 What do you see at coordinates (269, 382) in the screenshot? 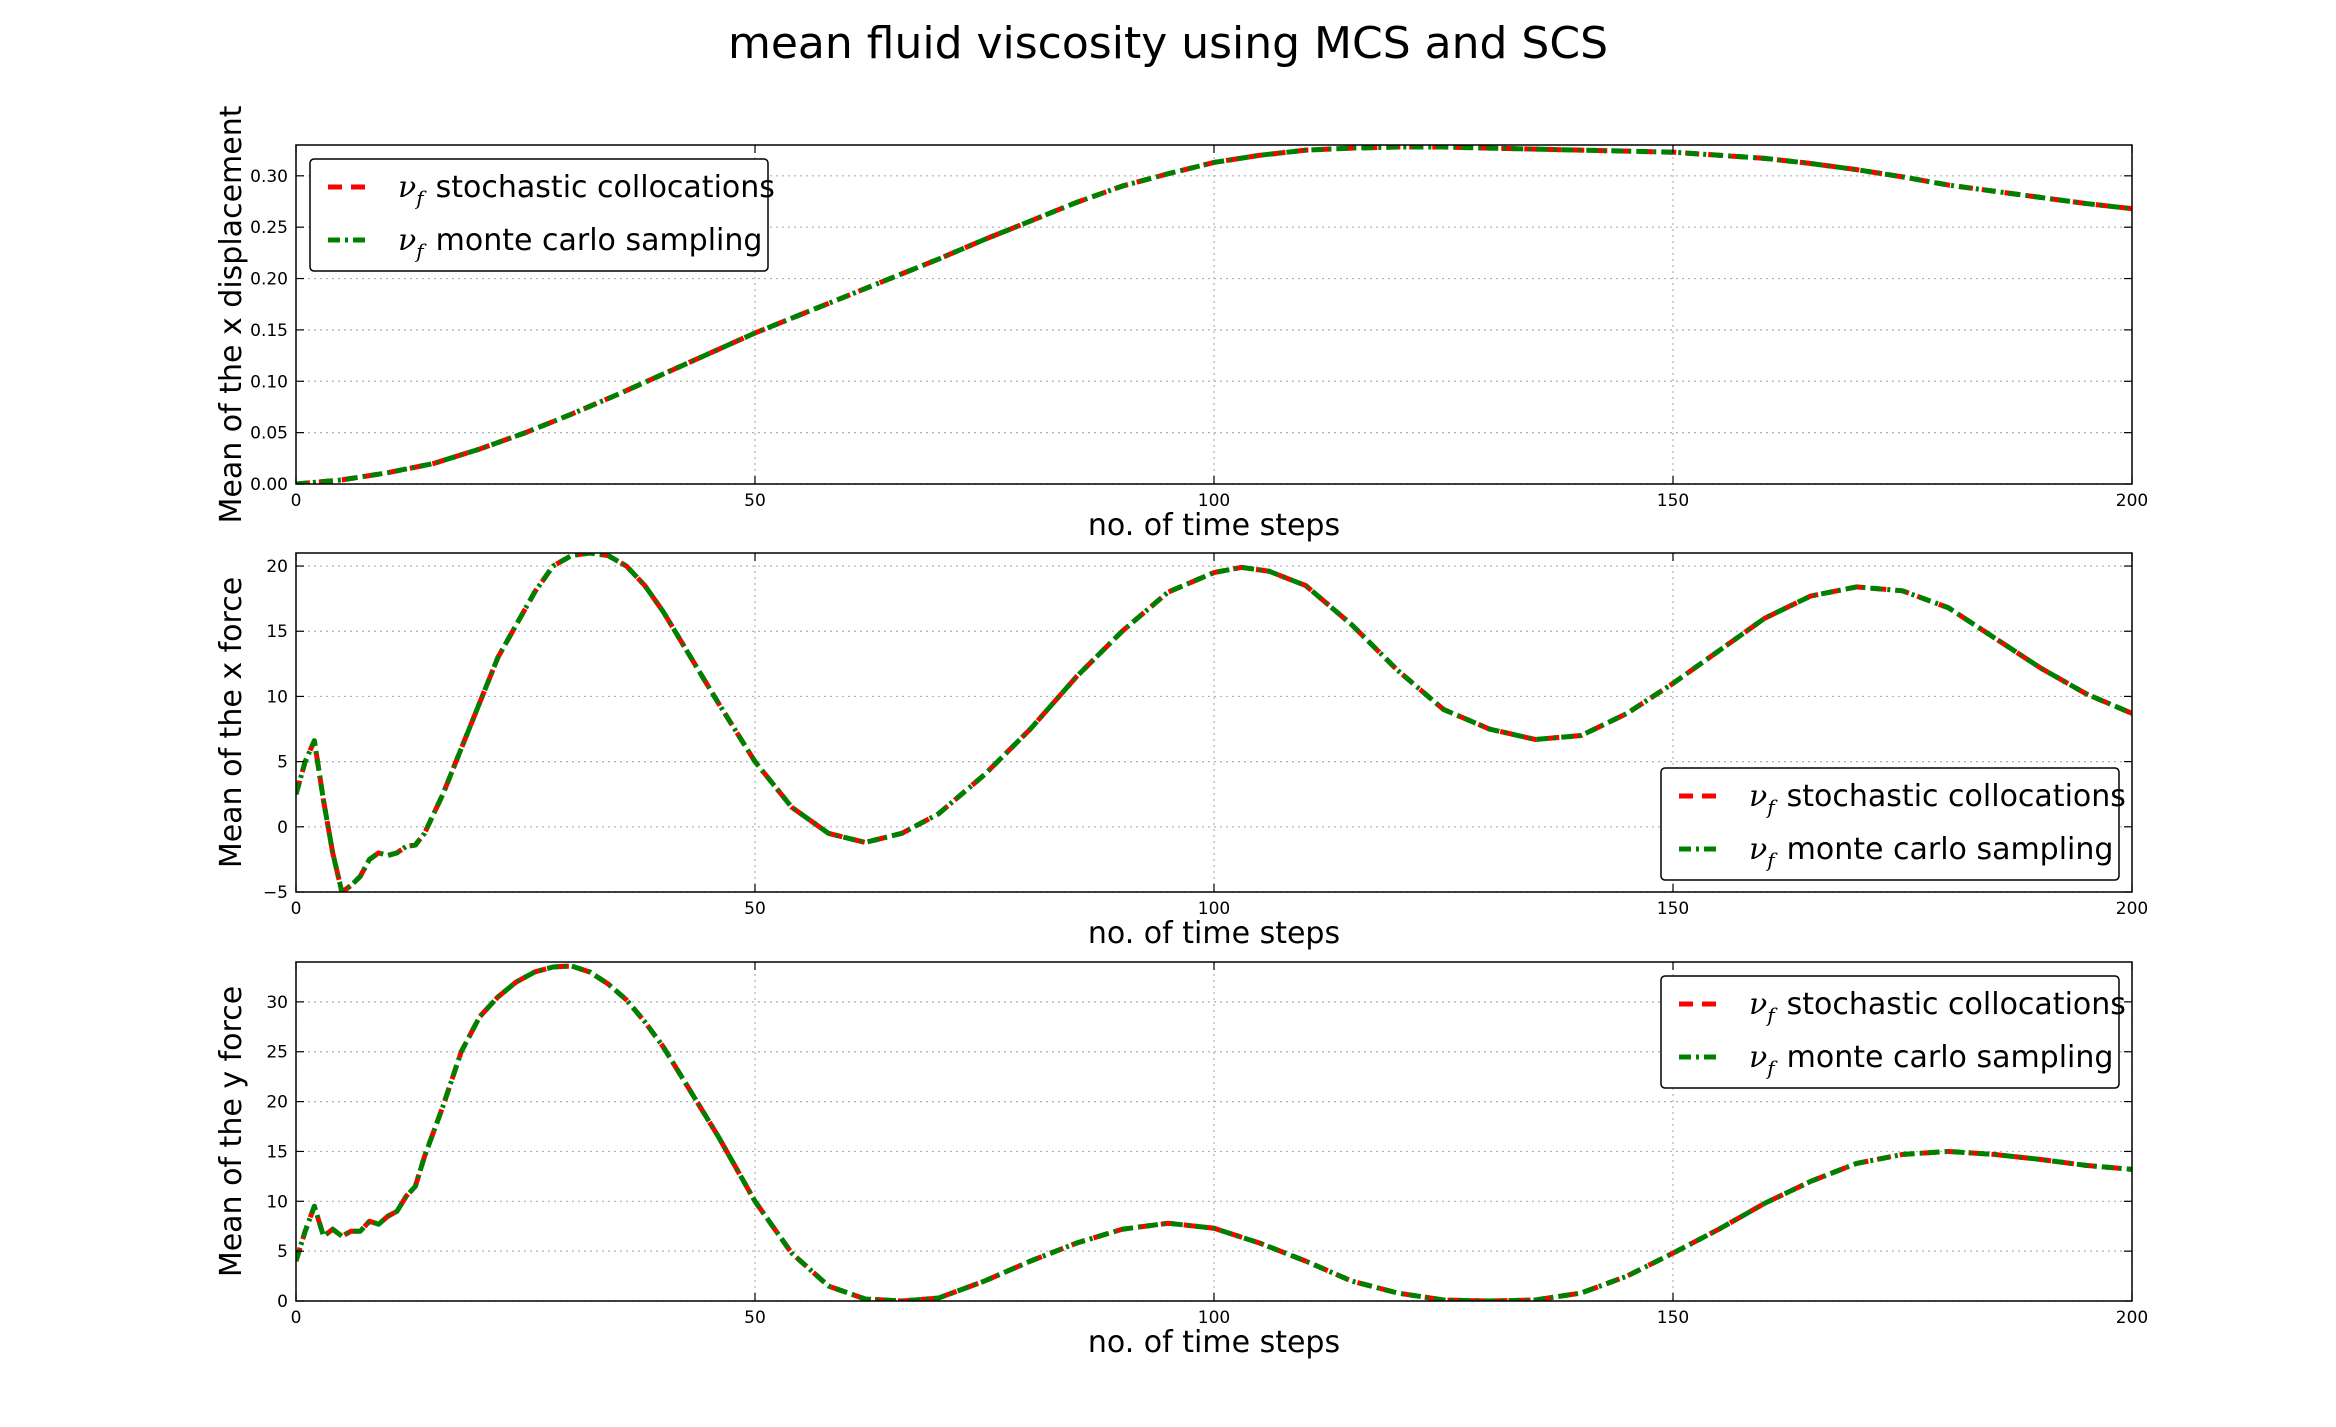
I see `y-tick-label: 0.10` at bounding box center [269, 382].